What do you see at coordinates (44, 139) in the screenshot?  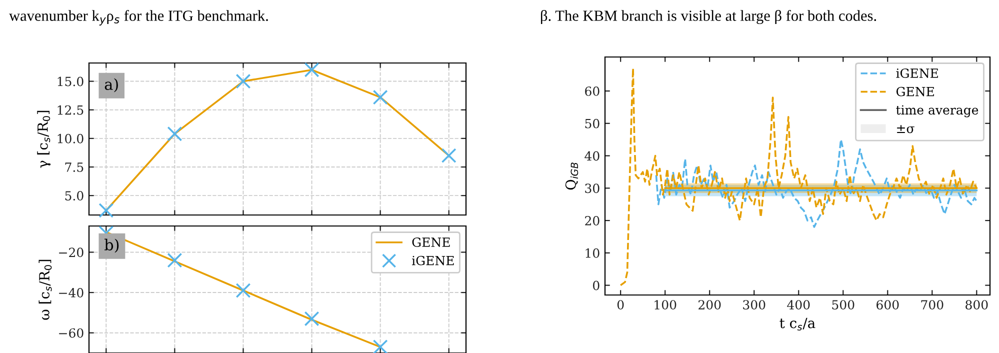 I see `y-axis-title: γ [c$_{s}$/R$_{0}$]` at bounding box center [44, 139].